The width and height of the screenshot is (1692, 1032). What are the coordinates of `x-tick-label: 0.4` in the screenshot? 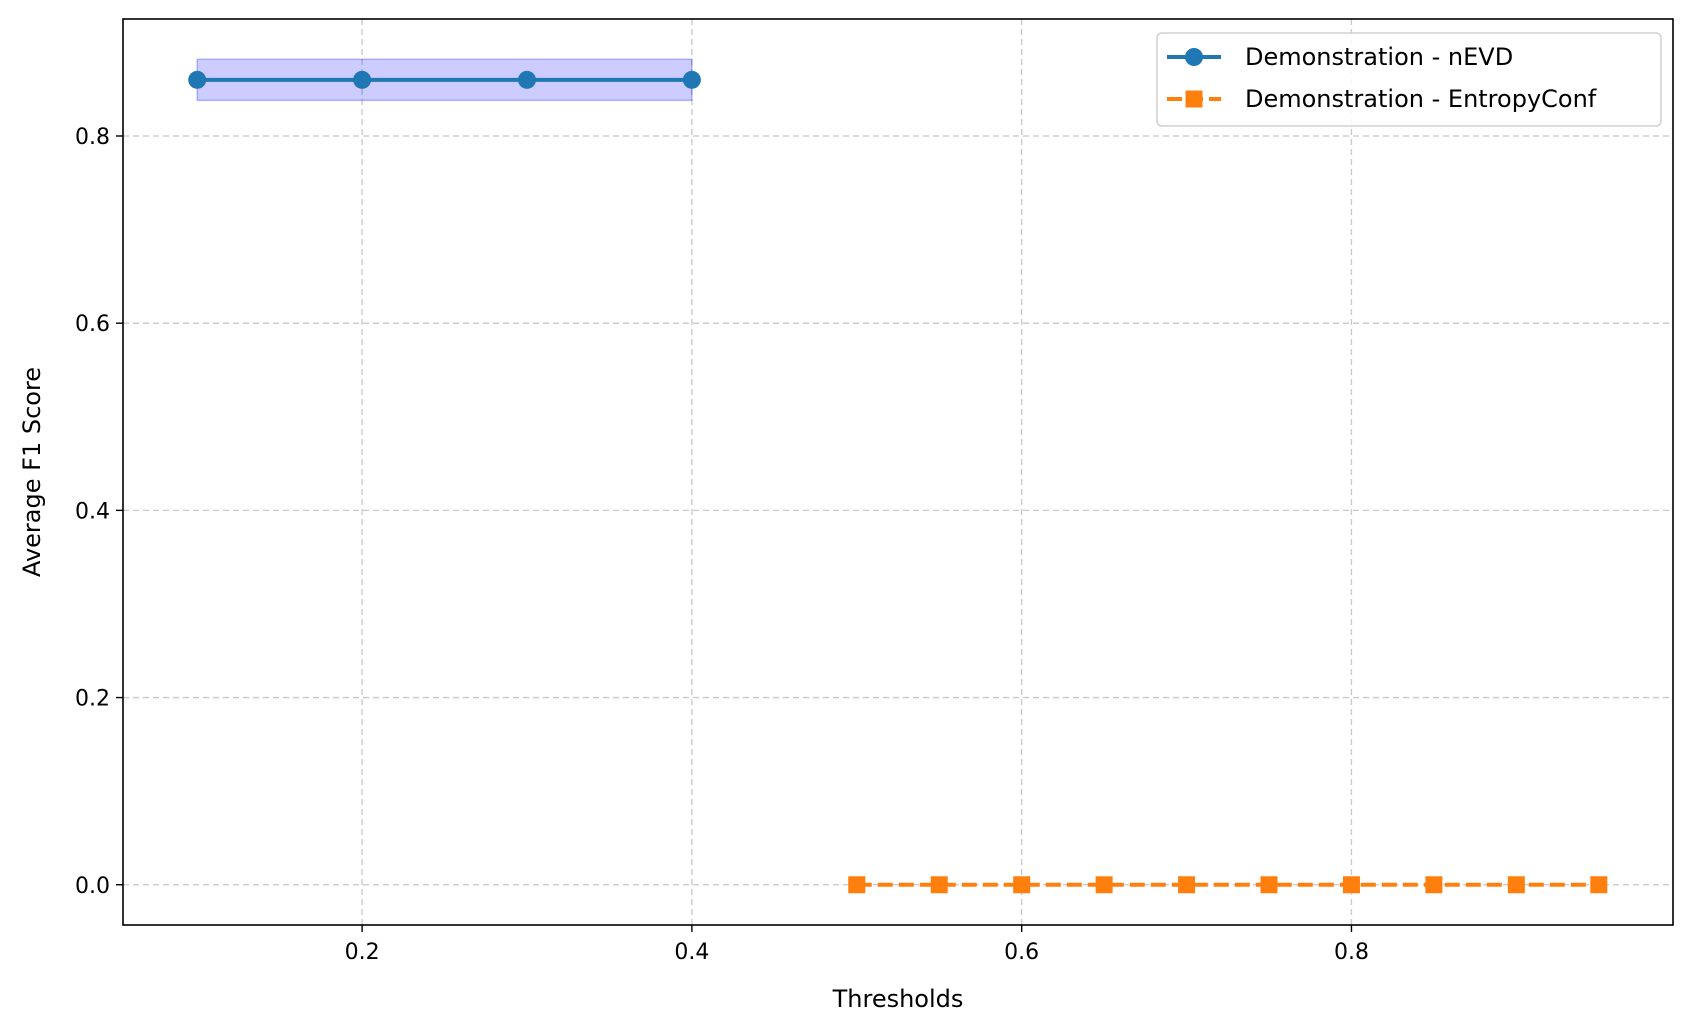 It's located at (691, 952).